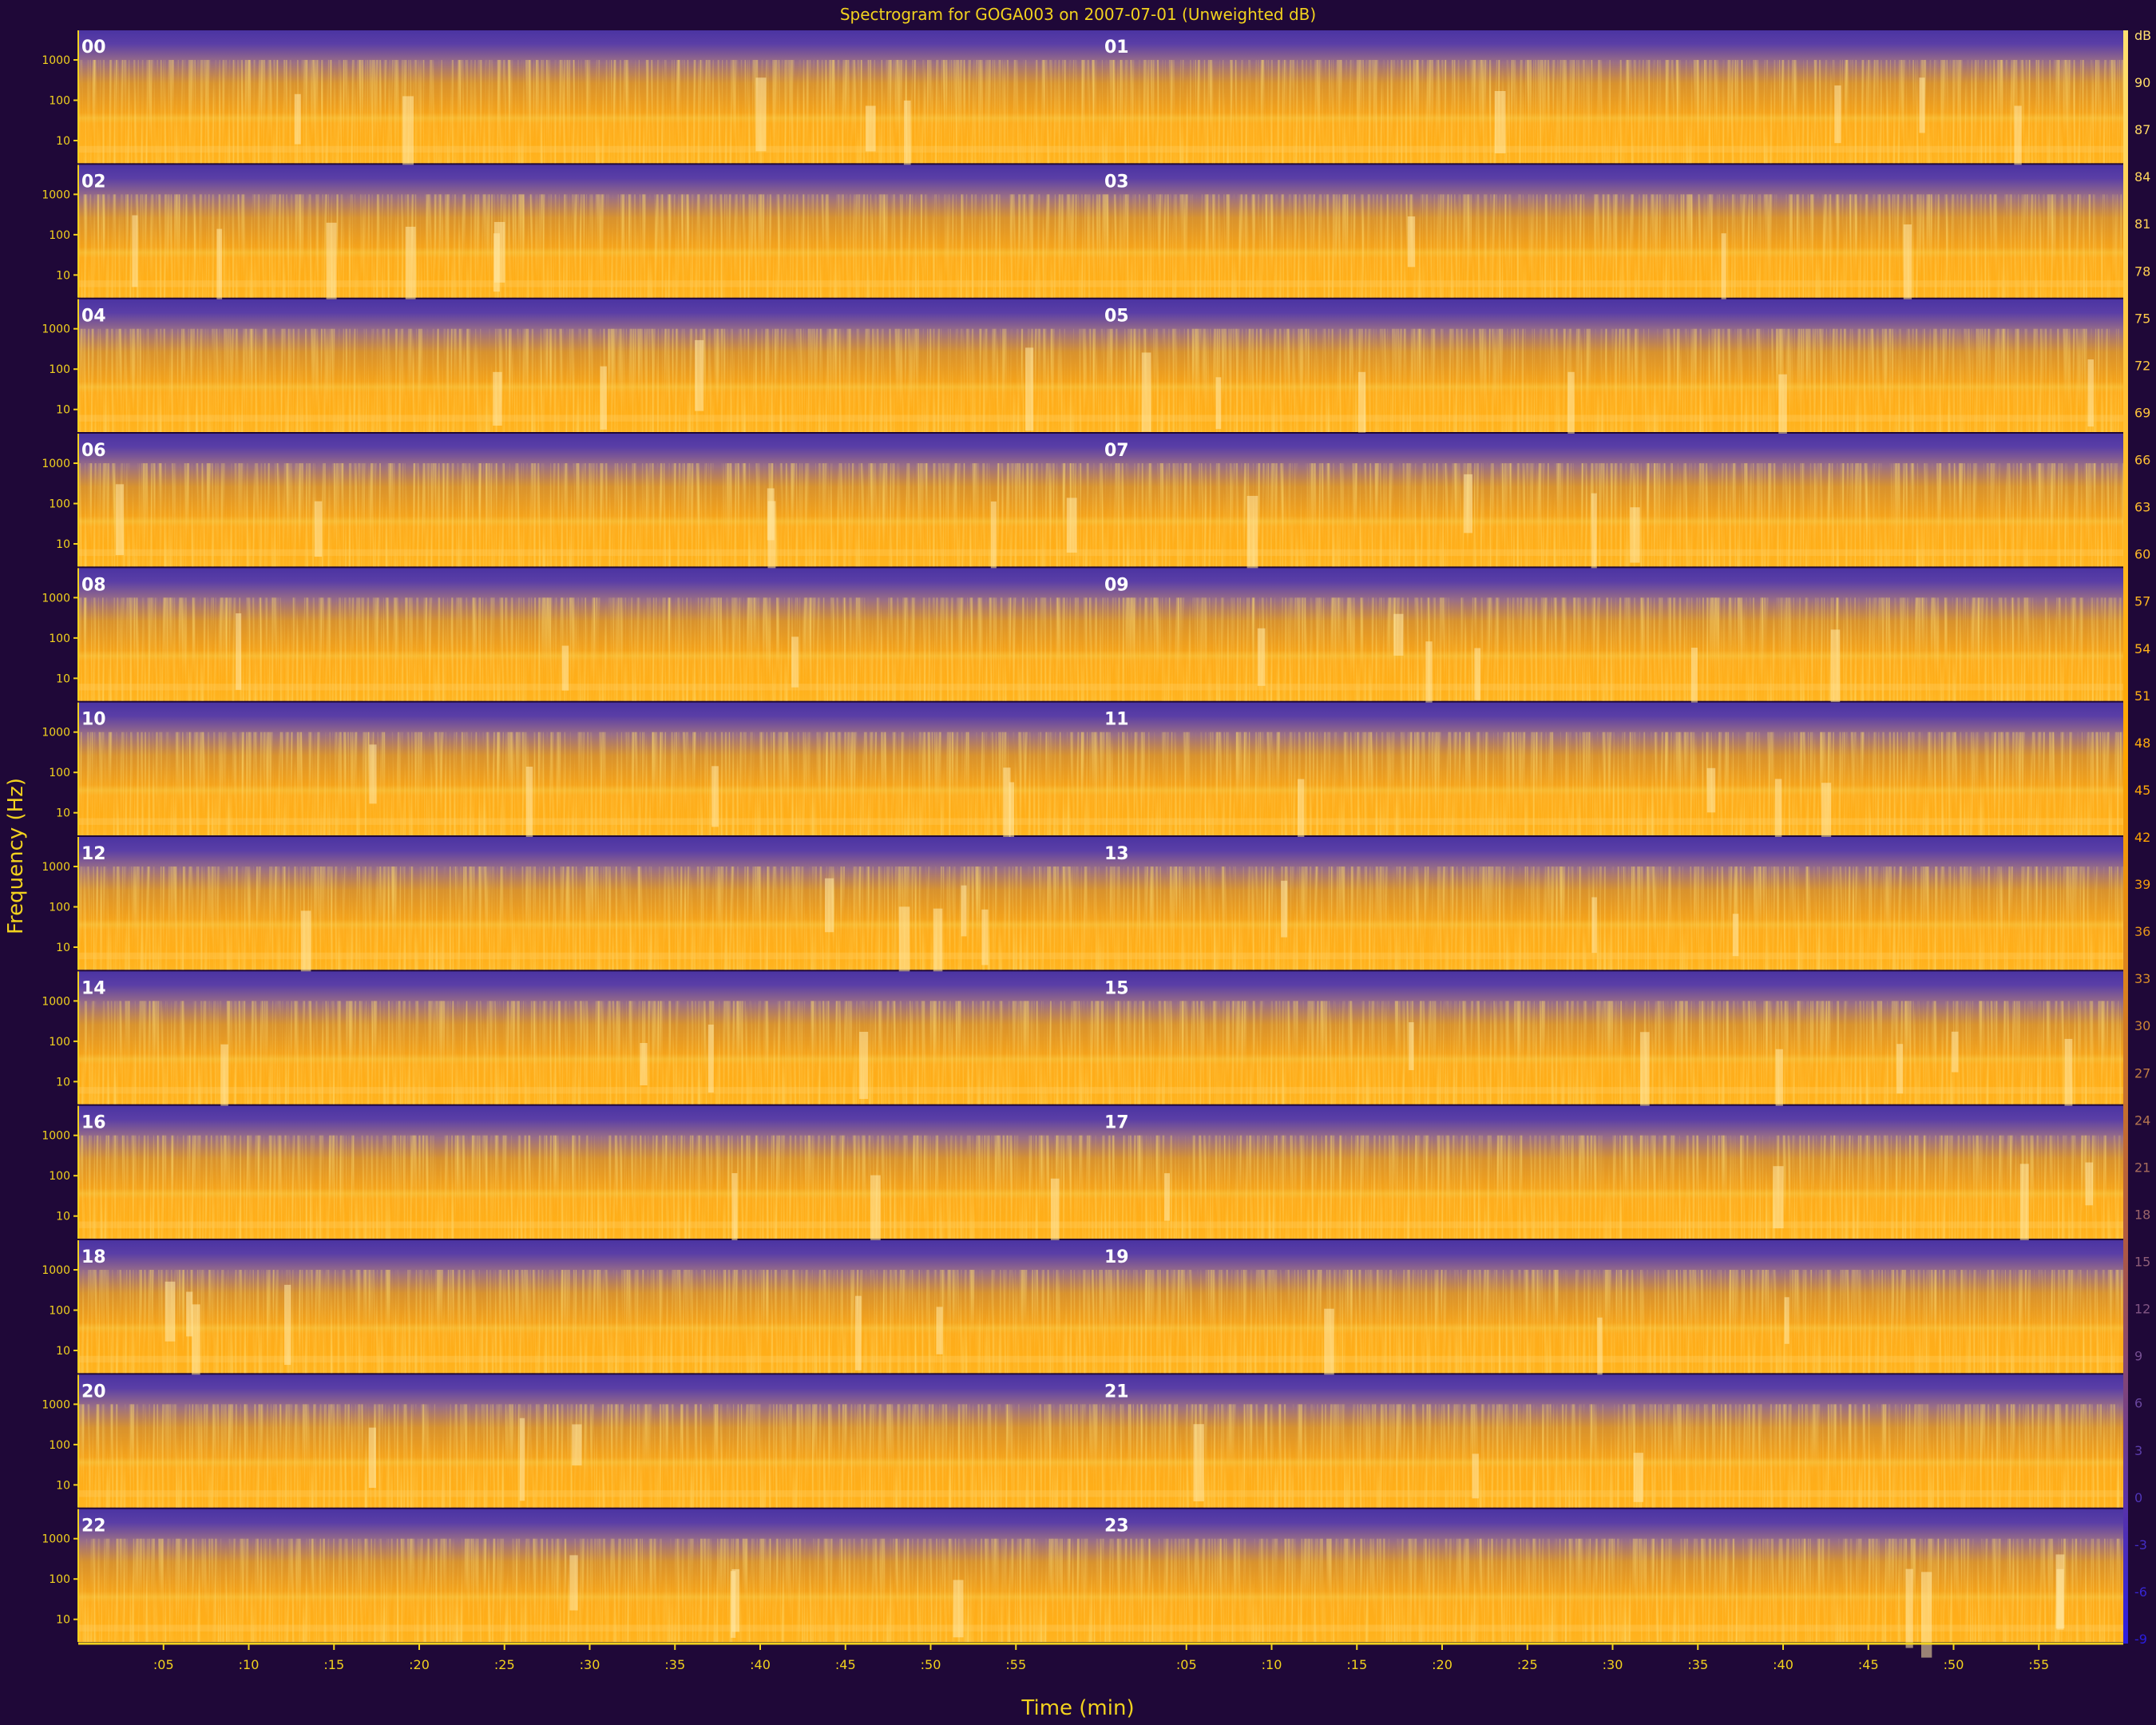 The width and height of the screenshot is (2156, 1725). I want to click on hour-panel-01: 01, so click(1612, 99).